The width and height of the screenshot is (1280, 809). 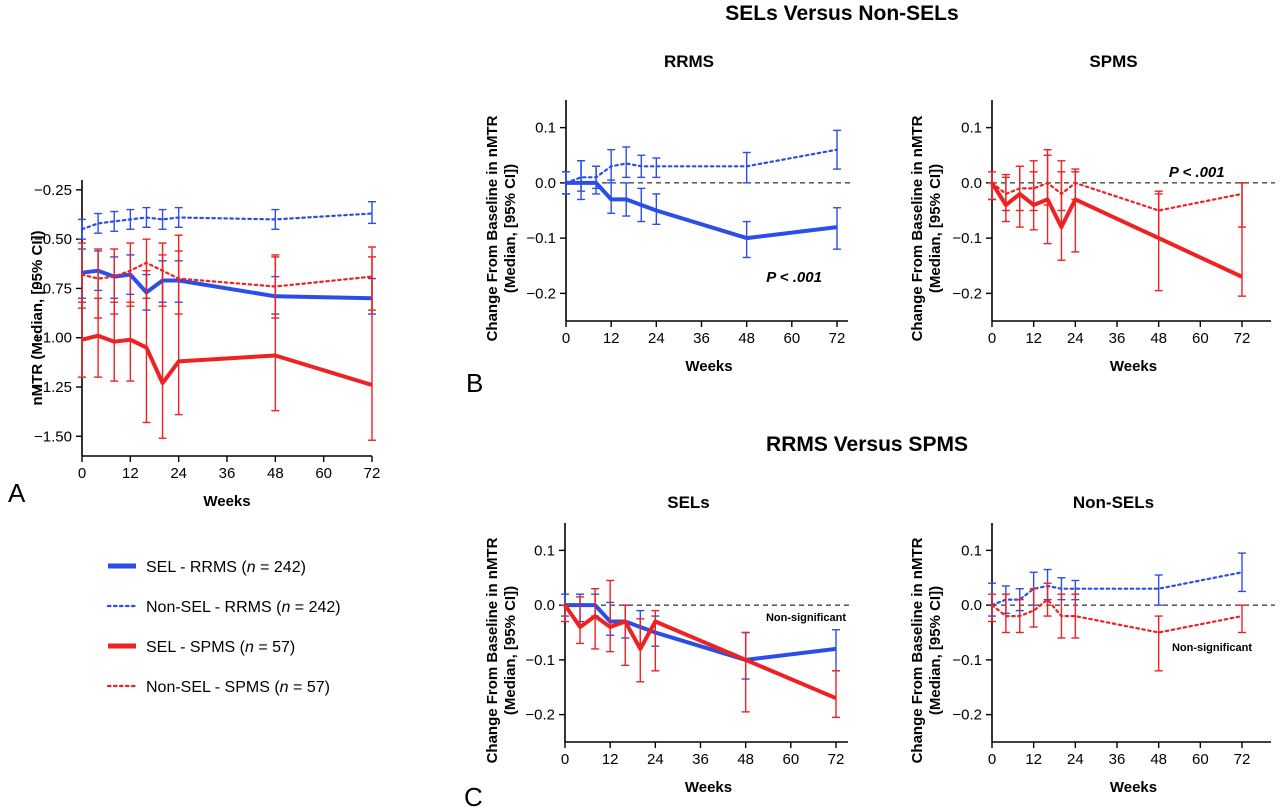 I want to click on legend-item: Non-SEL - RRMS (n = 242), so click(x=223, y=607).